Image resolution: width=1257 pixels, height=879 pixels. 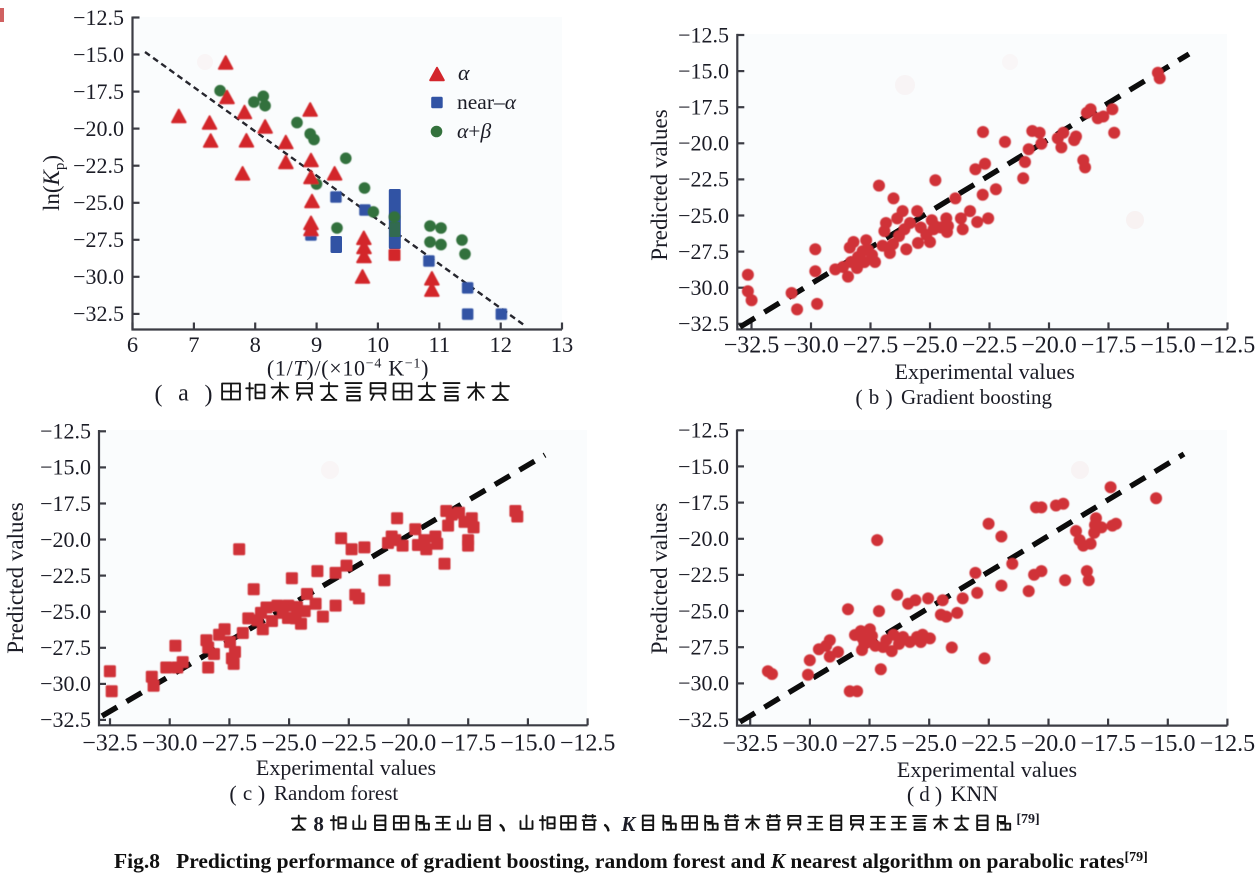 What do you see at coordinates (1027, 819) in the screenshot?
I see `svg-text: [79]` at bounding box center [1027, 819].